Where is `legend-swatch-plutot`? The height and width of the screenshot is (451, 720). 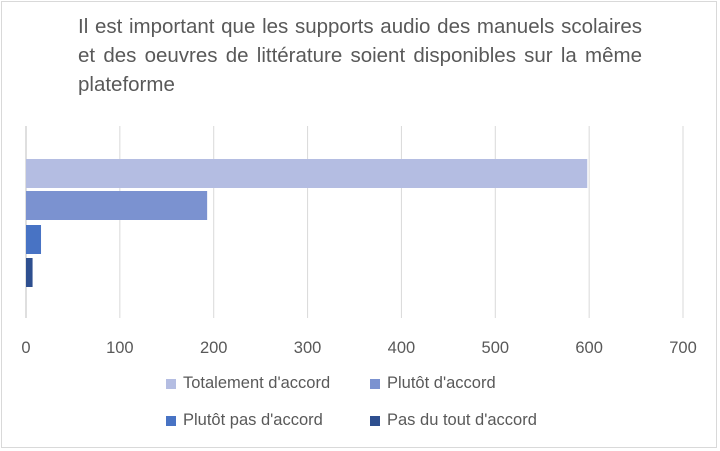
legend-swatch-plutot is located at coordinates (375, 383).